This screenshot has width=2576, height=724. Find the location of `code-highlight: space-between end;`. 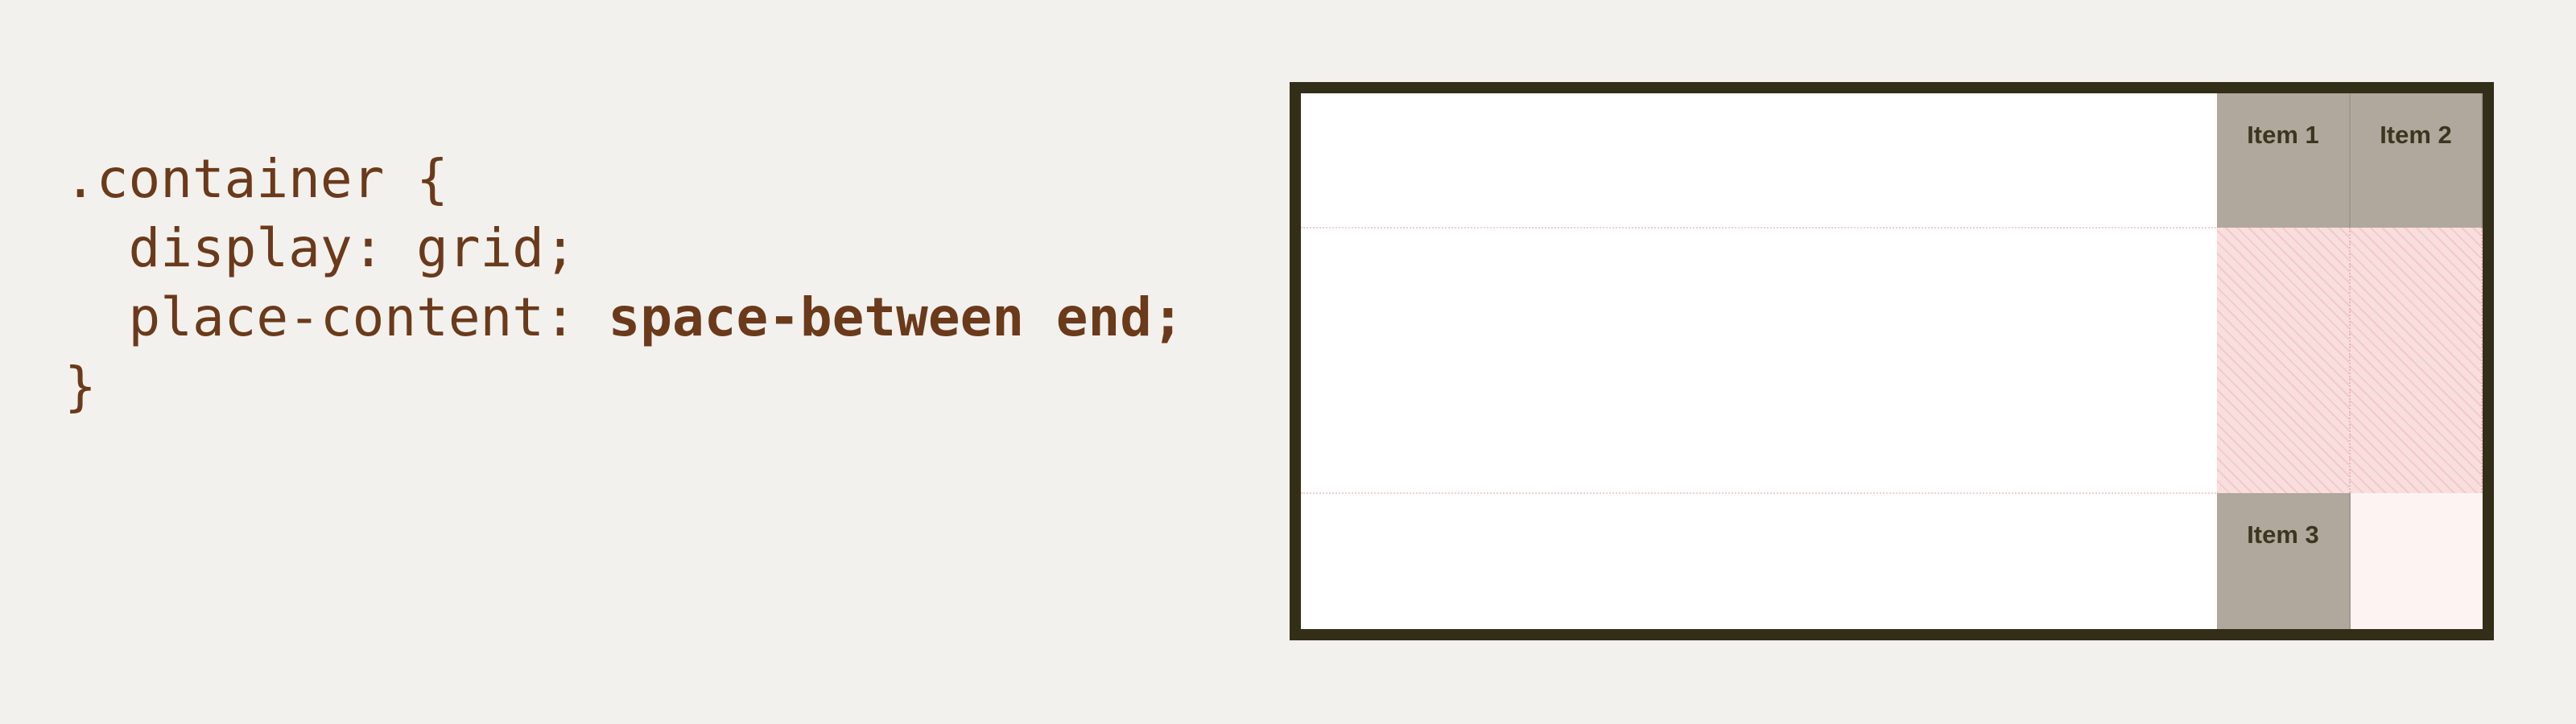

code-highlight: space-between end; is located at coordinates (896, 317).